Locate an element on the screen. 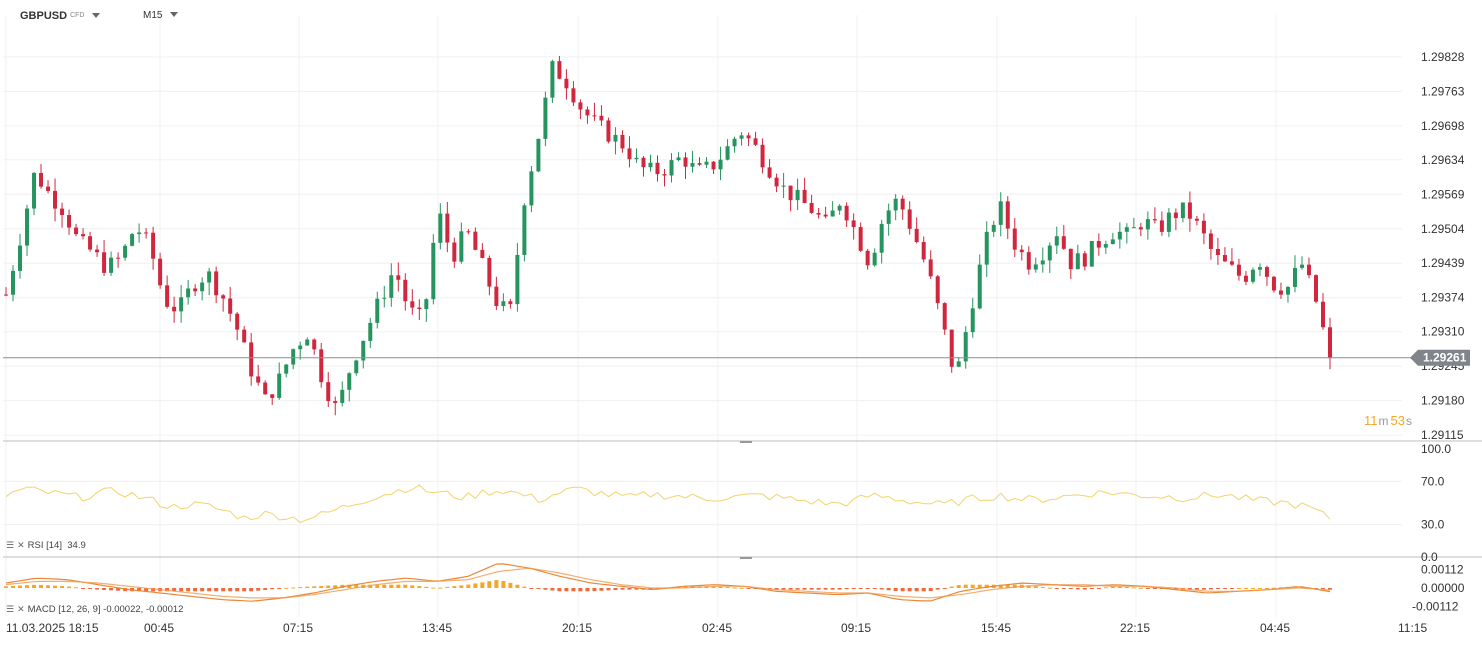 The width and height of the screenshot is (1482, 655). macd-params: [12, 26, 9] is located at coordinates (79, 609).